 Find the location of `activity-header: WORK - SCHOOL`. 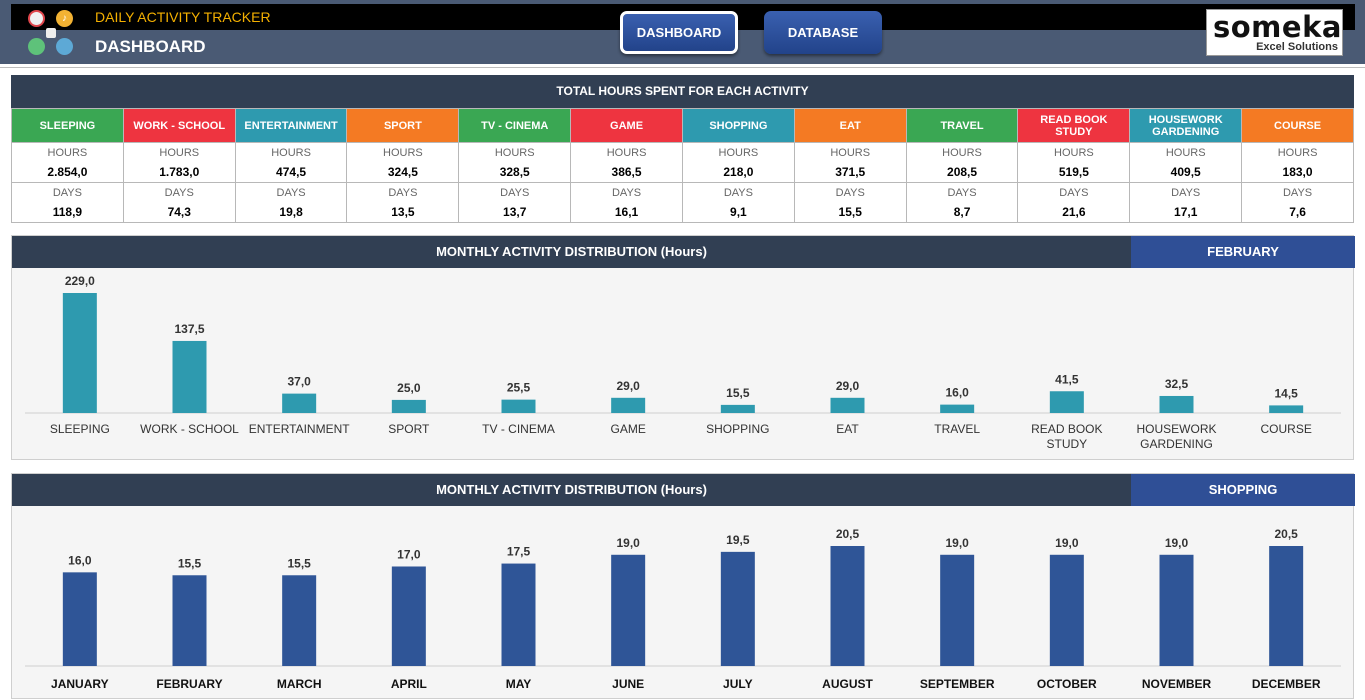

activity-header: WORK - SCHOOL is located at coordinates (179, 125).